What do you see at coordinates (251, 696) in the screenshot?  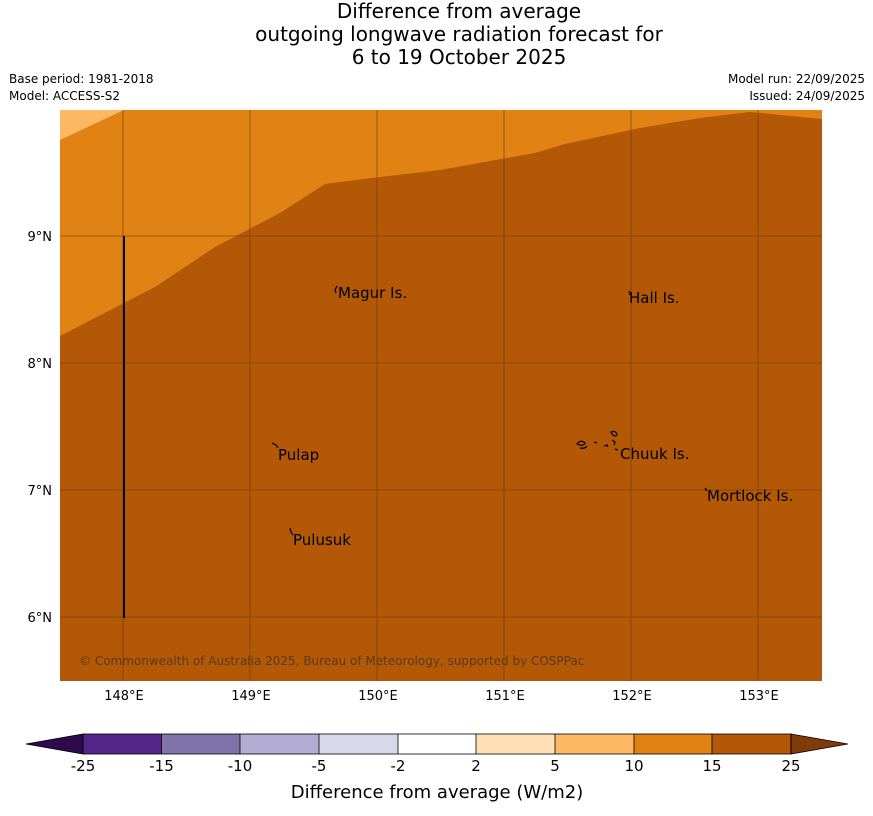 I see `tick-149e: 149°E` at bounding box center [251, 696].